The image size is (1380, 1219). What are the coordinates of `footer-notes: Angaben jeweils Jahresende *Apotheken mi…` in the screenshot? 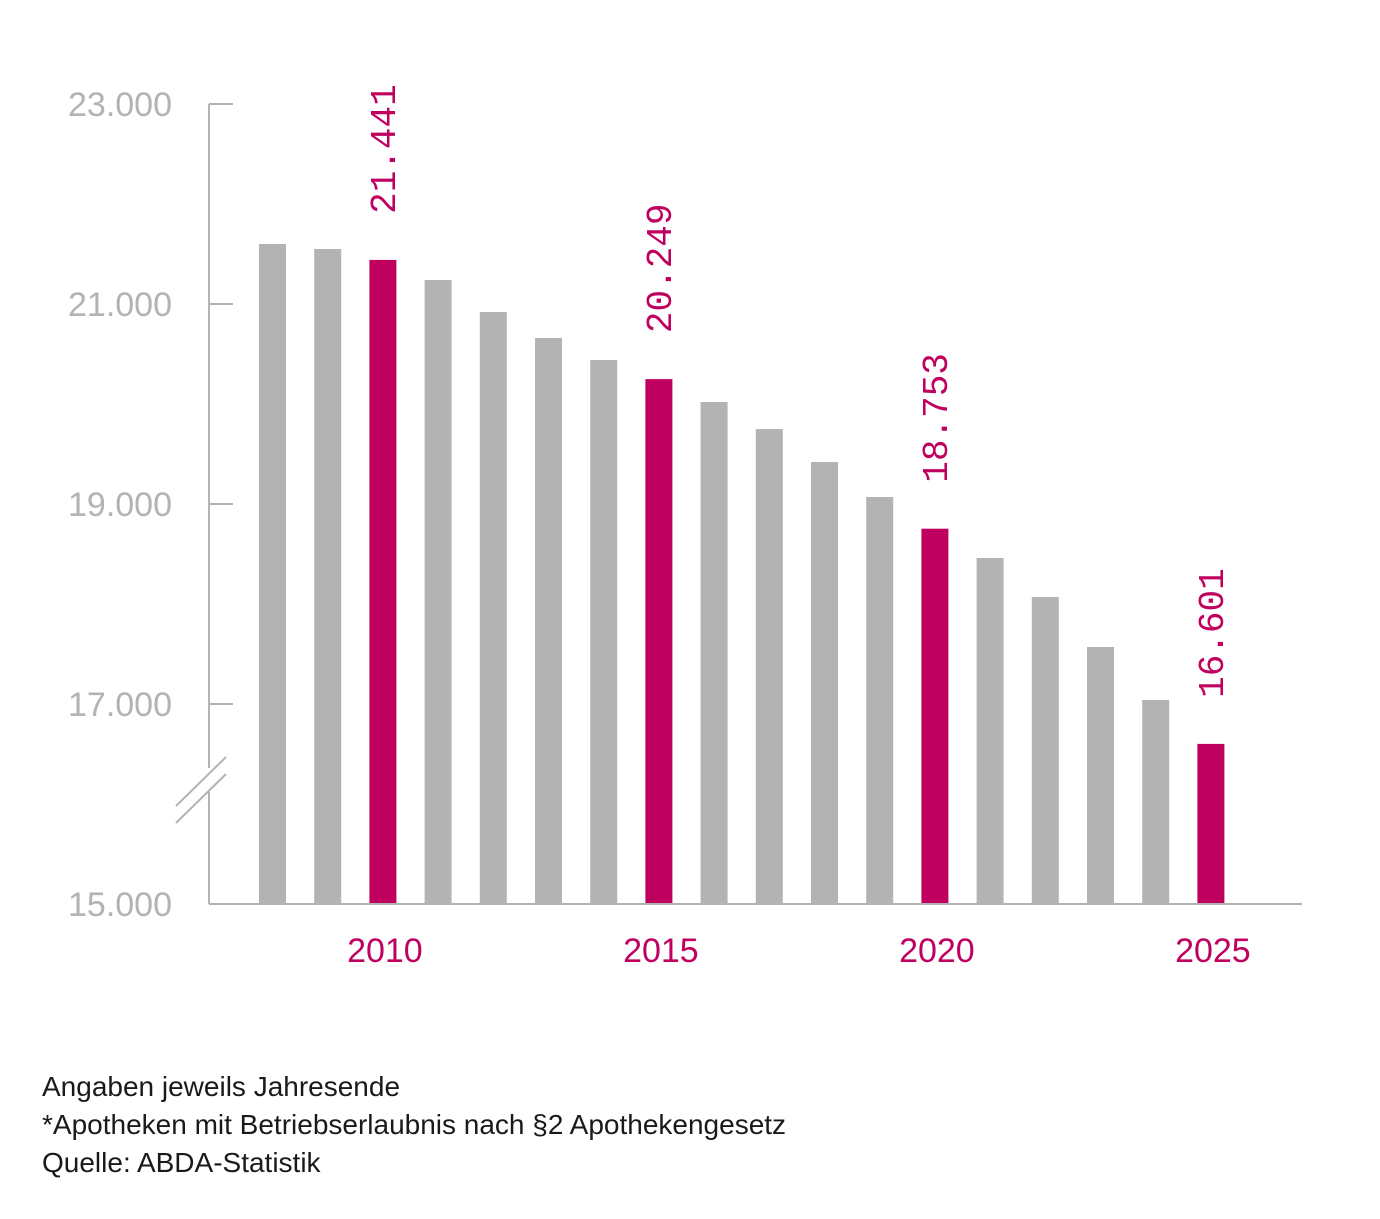 It's located at (414, 1125).